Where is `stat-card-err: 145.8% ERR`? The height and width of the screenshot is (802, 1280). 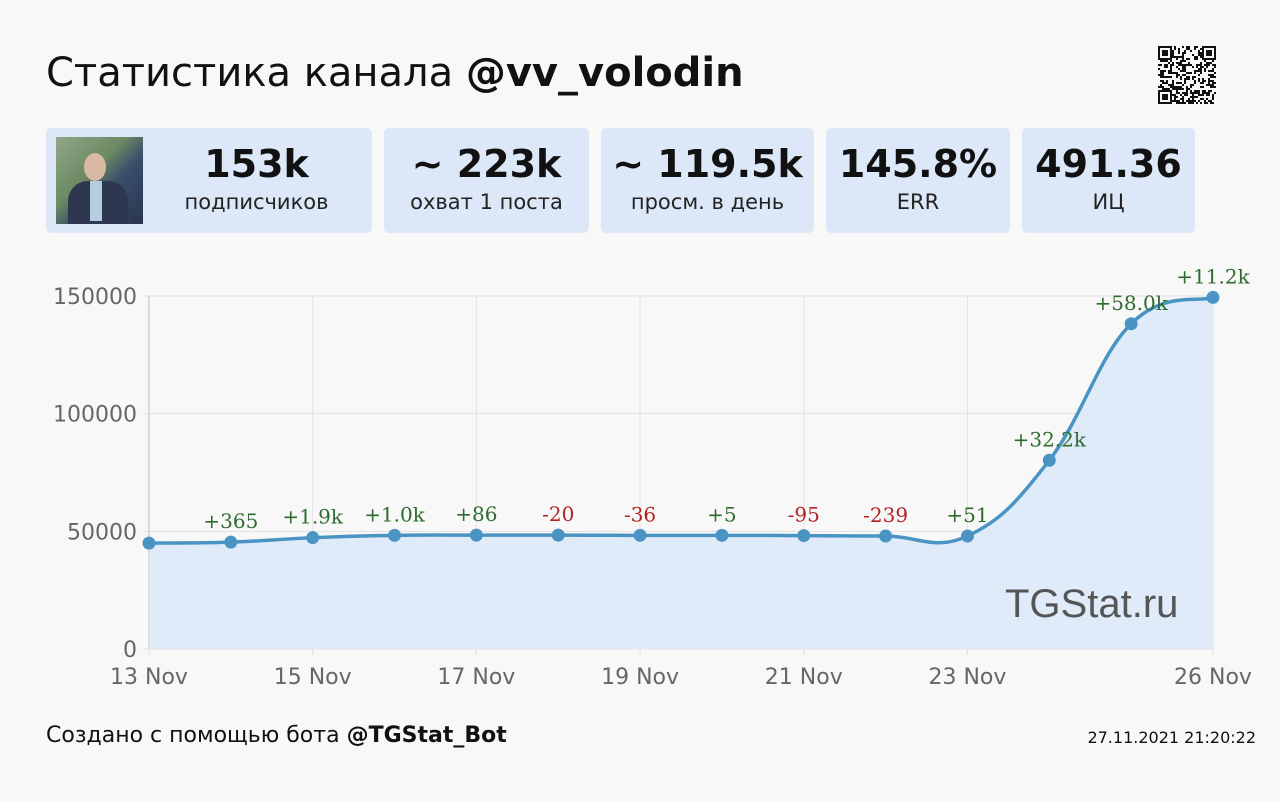 stat-card-err: 145.8% ERR is located at coordinates (918, 180).